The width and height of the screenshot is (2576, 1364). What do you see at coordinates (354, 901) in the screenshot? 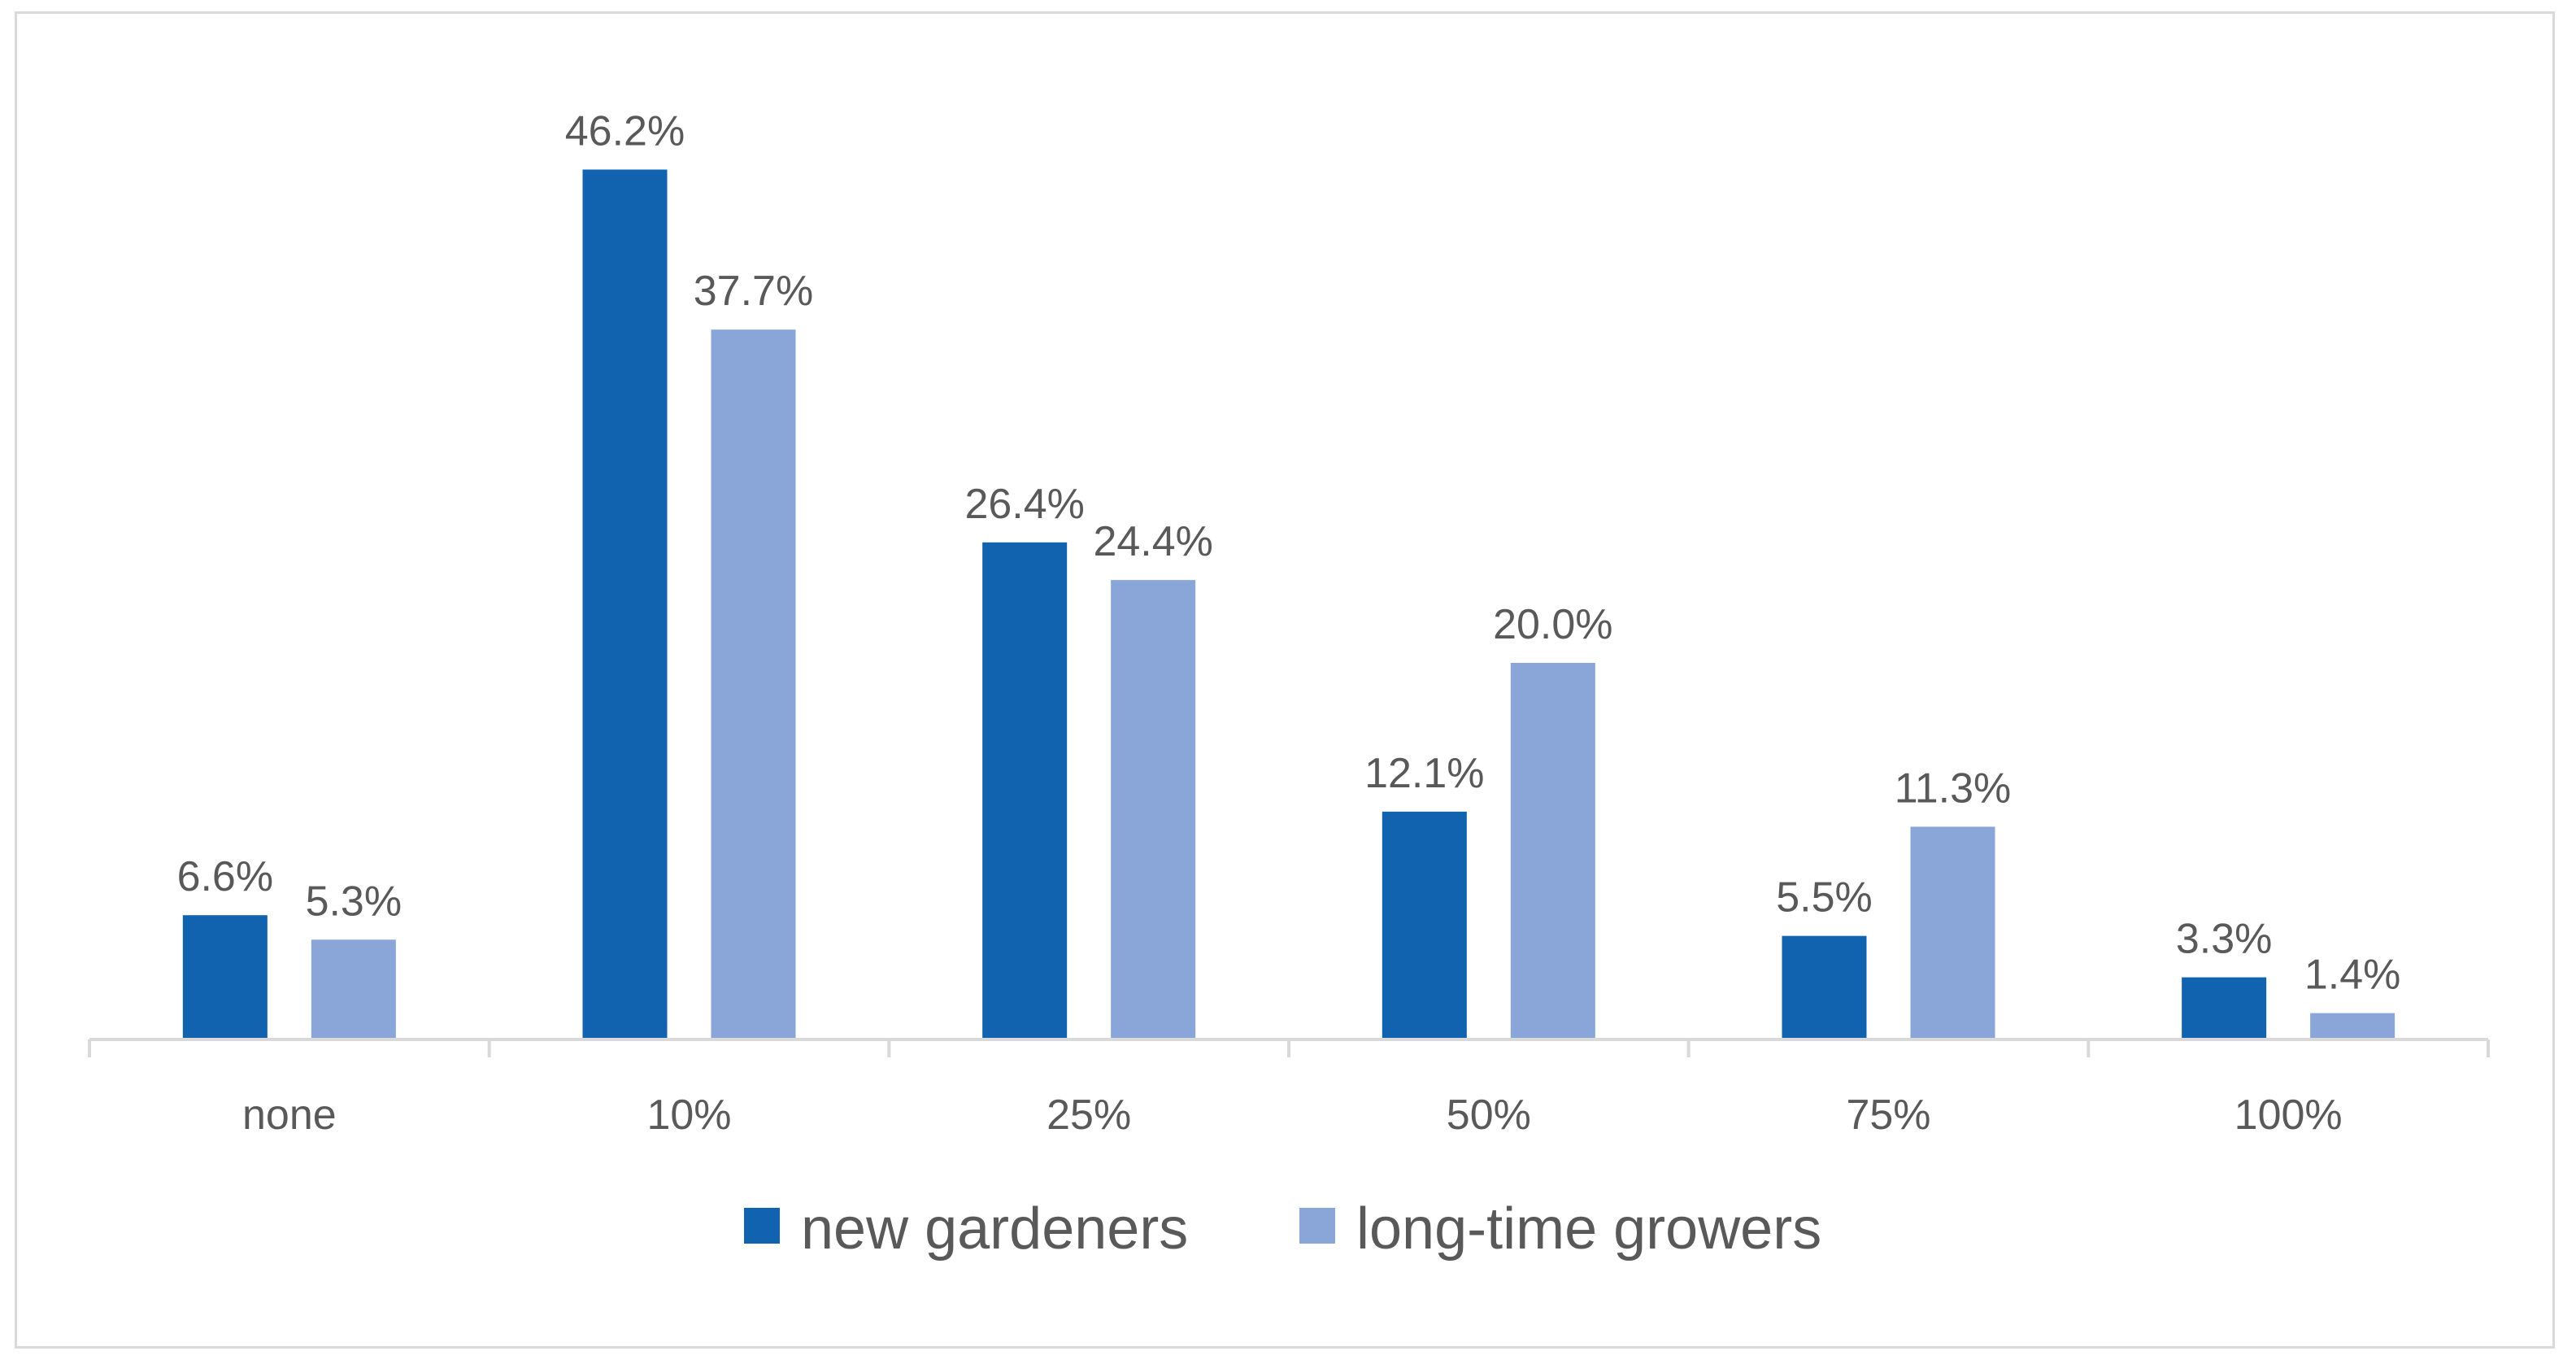
I see `data-label: 5.3%` at bounding box center [354, 901].